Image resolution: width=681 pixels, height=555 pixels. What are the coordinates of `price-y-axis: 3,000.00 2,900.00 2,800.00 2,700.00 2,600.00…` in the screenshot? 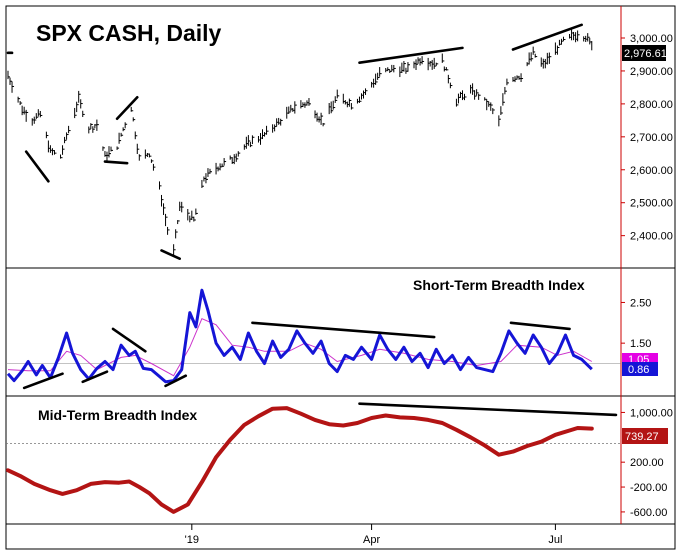 It's located at (647, 138).